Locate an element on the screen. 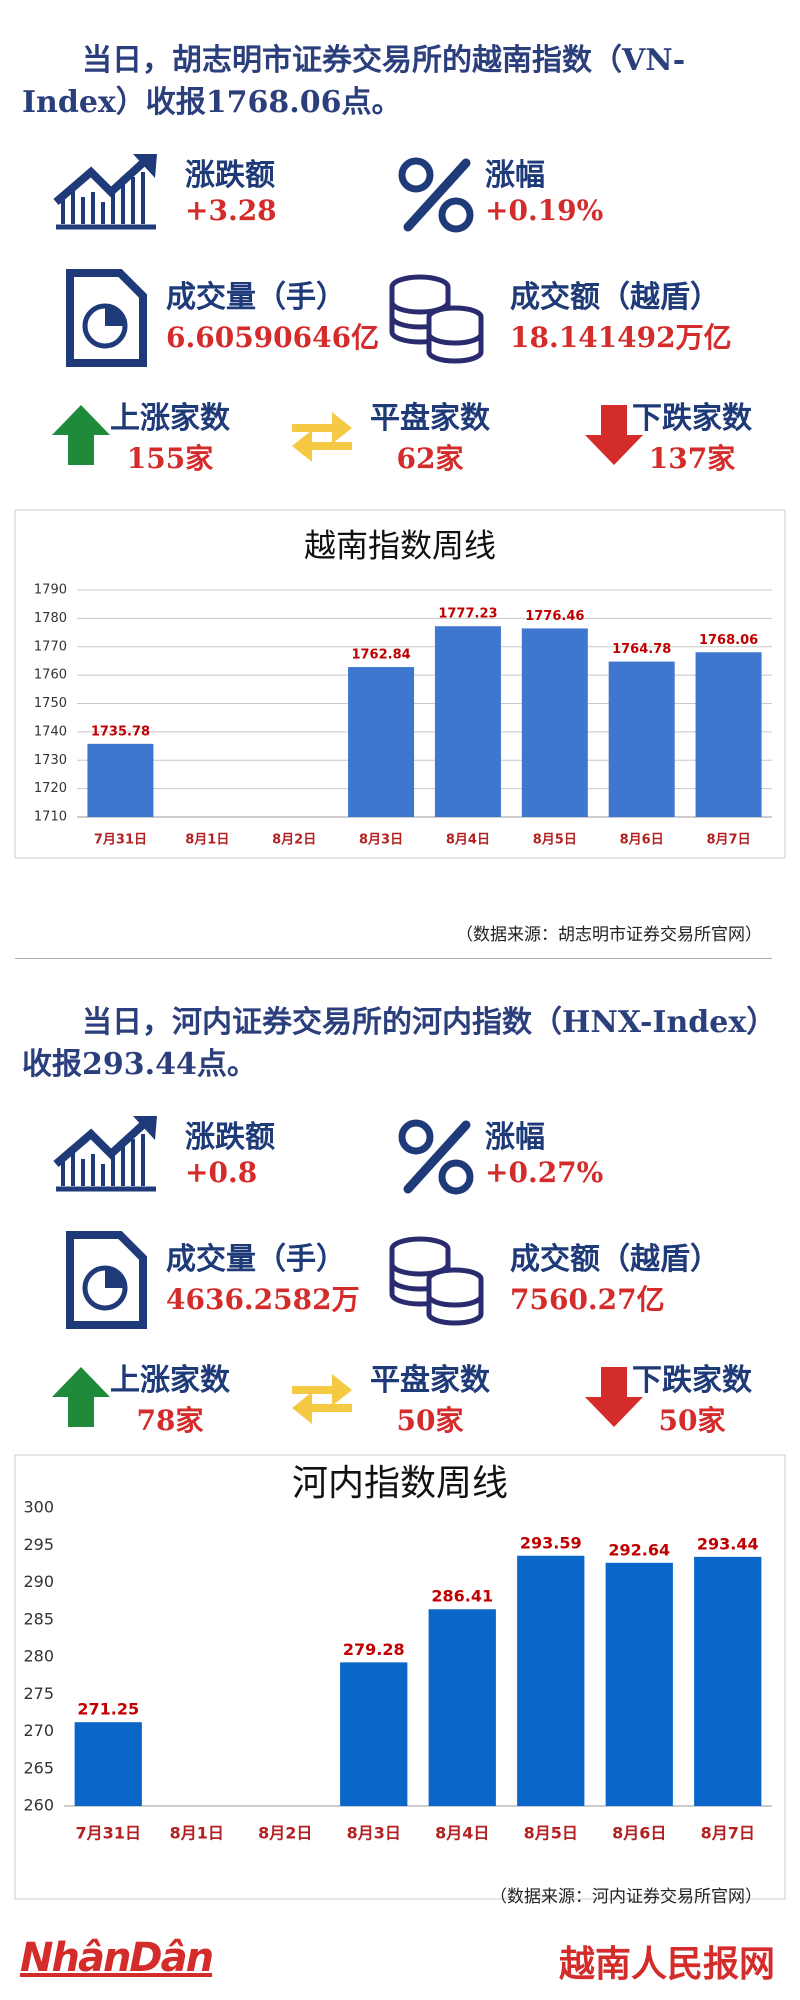 The height and width of the screenshot is (2000, 800). y-tick-label: 1740 is located at coordinates (50, 731).